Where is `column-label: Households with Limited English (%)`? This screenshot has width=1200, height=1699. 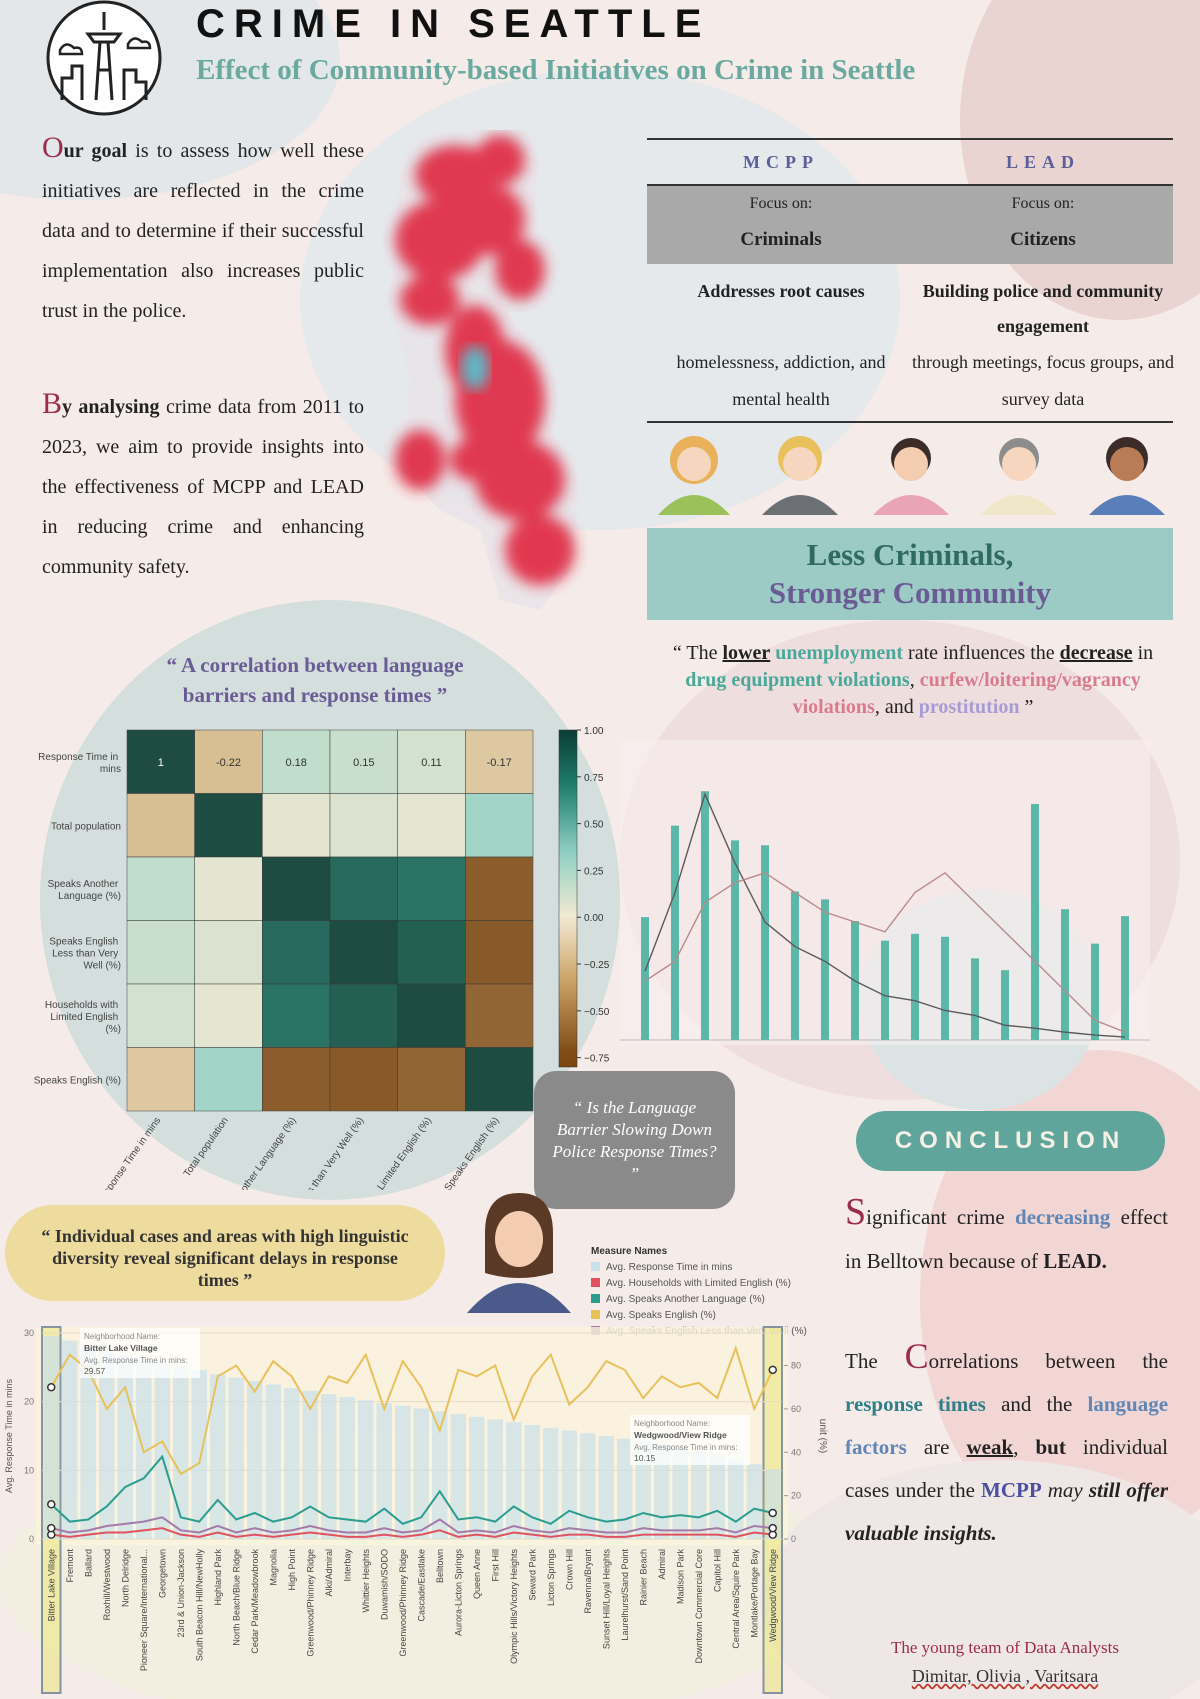
column-label: Households with Limited English (%) is located at coordinates (383, 1152).